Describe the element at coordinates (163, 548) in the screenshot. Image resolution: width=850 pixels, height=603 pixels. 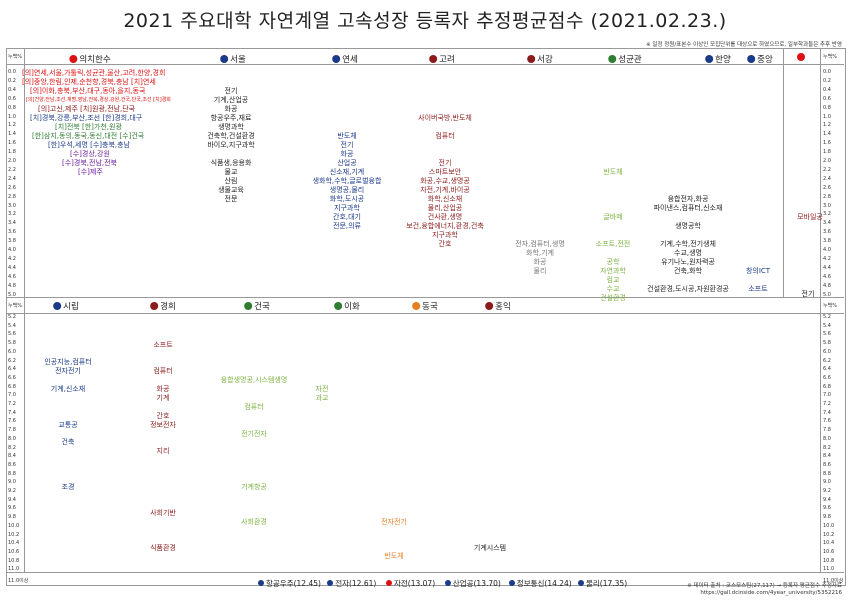
I see `khu-entry: 식품환경` at that location.